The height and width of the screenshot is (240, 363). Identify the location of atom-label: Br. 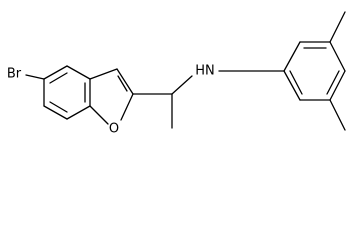
(14, 74).